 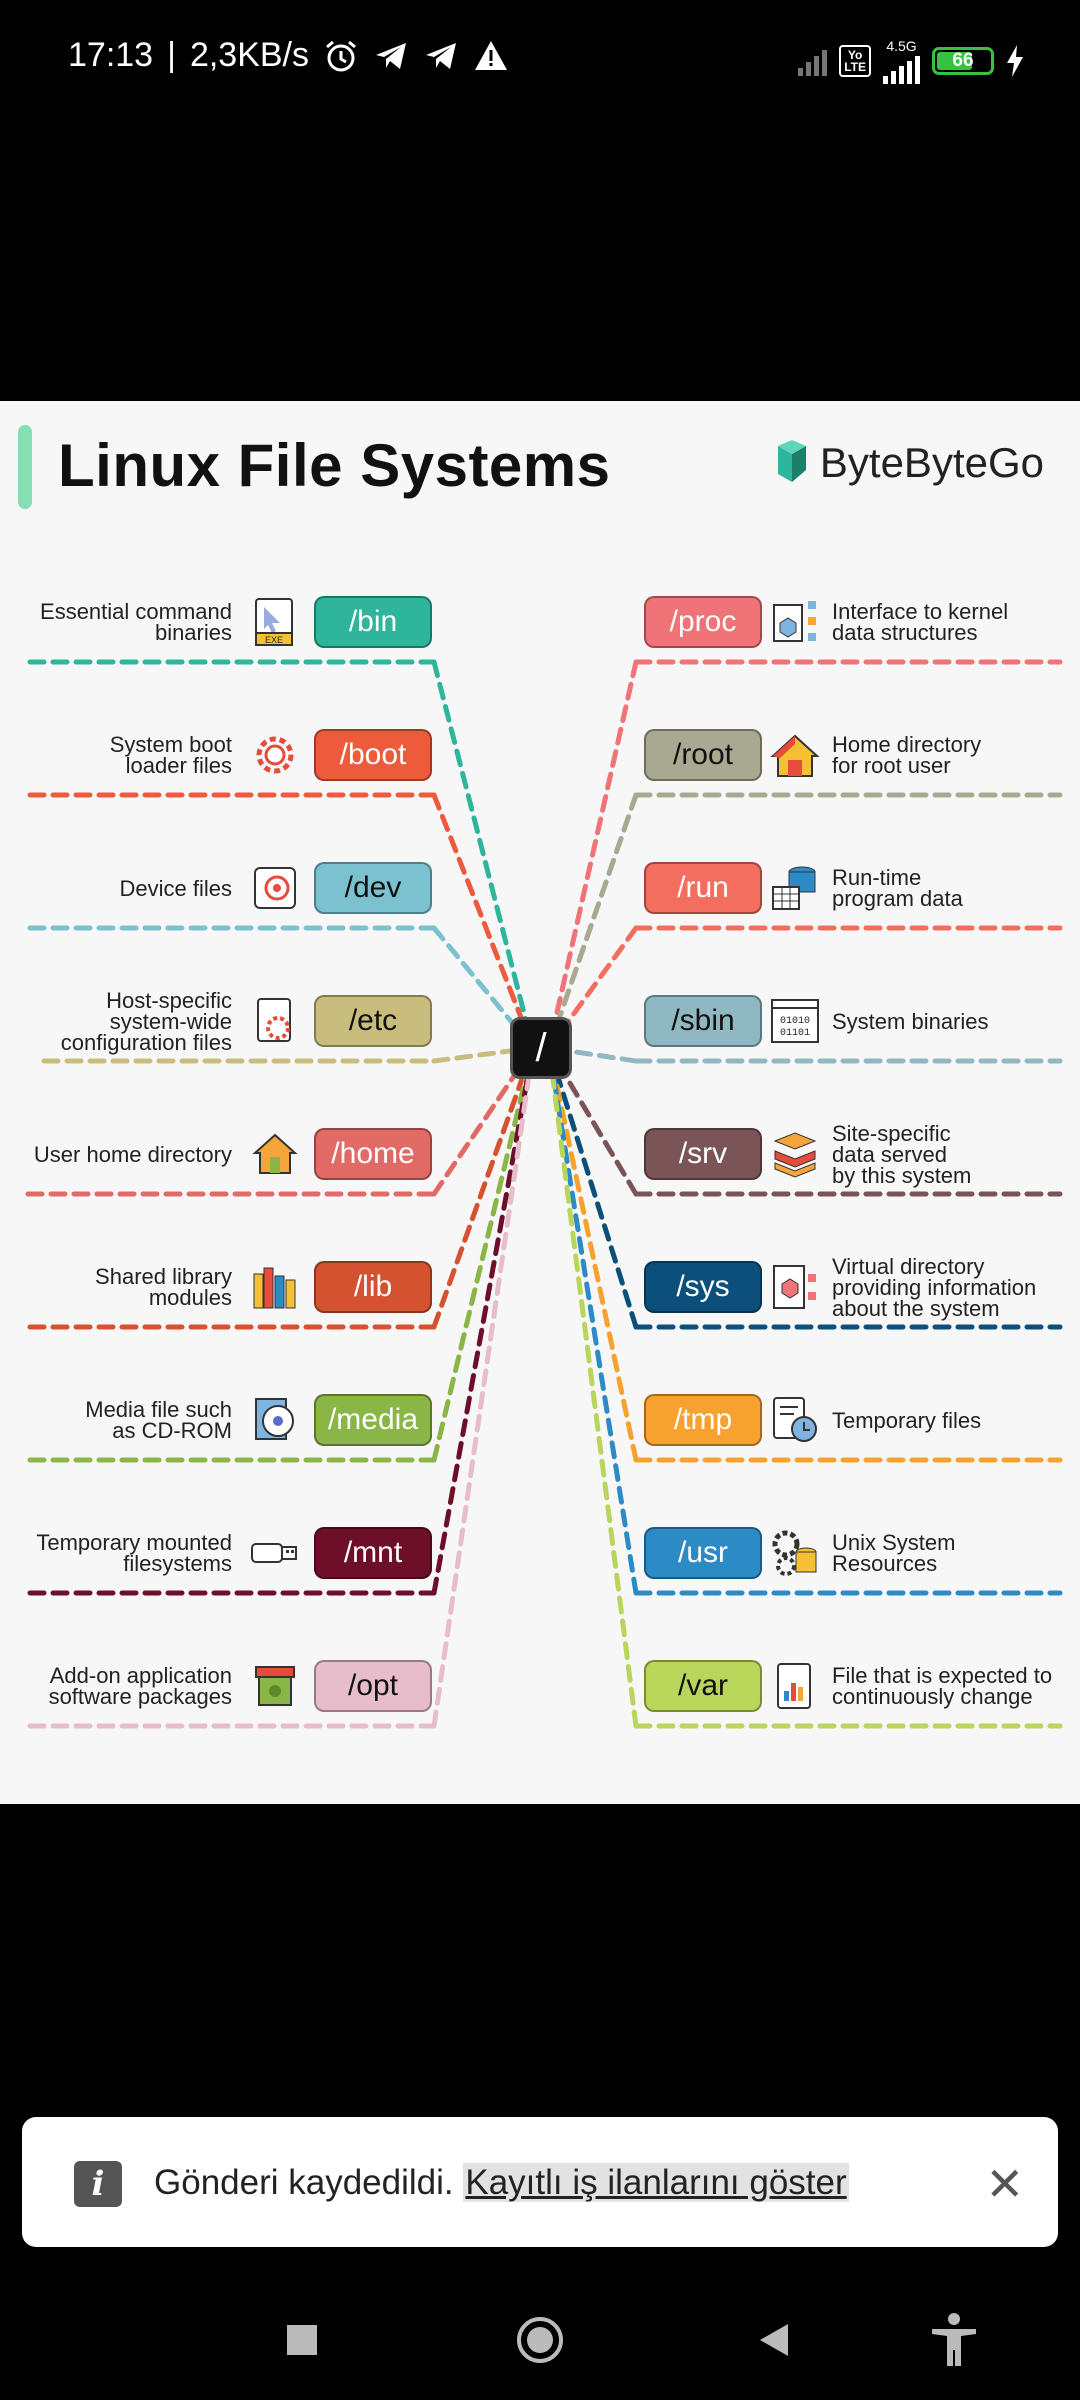 What do you see at coordinates (813, 61) in the screenshot?
I see `signal-sim1-icon` at bounding box center [813, 61].